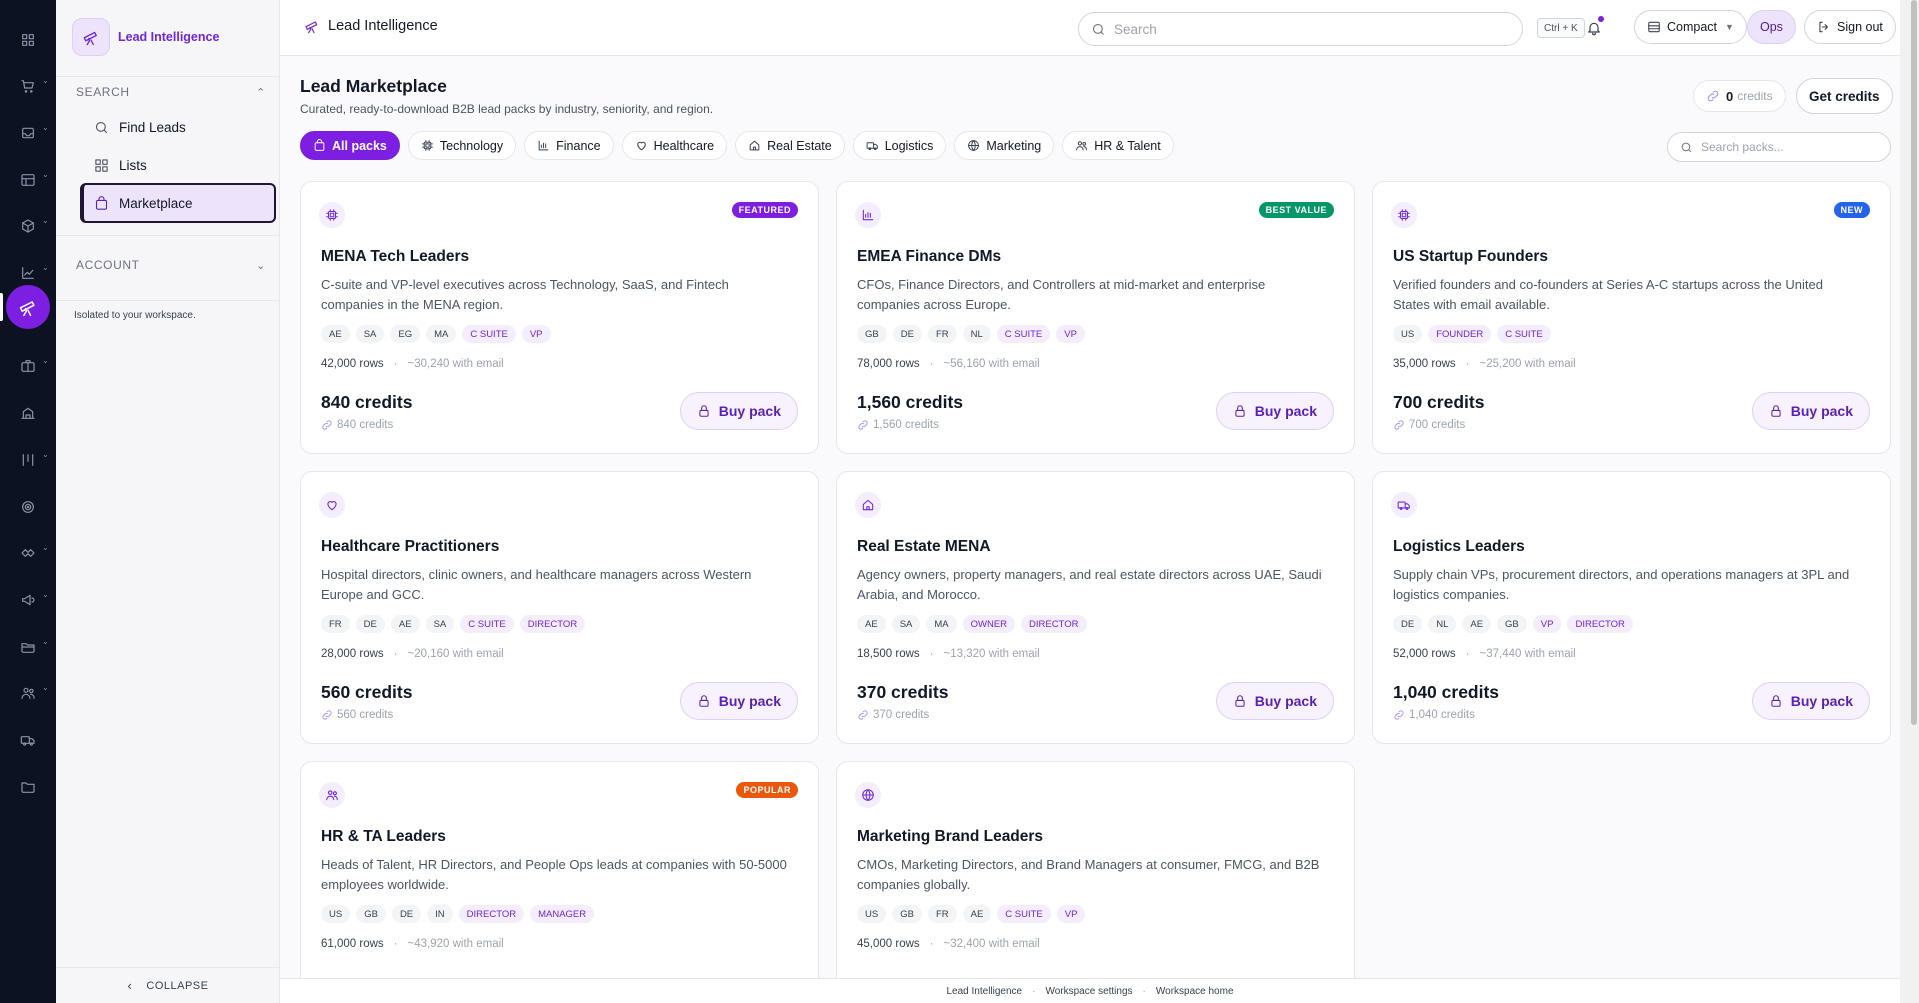 This screenshot has height=1003, width=1919. I want to click on bag-icon, so click(319, 145).